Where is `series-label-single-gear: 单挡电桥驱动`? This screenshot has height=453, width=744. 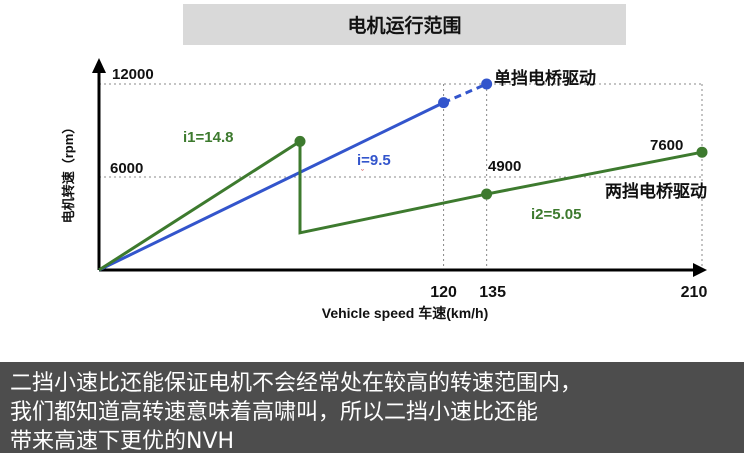
series-label-single-gear: 单挡电桥驱动 is located at coordinates (545, 78).